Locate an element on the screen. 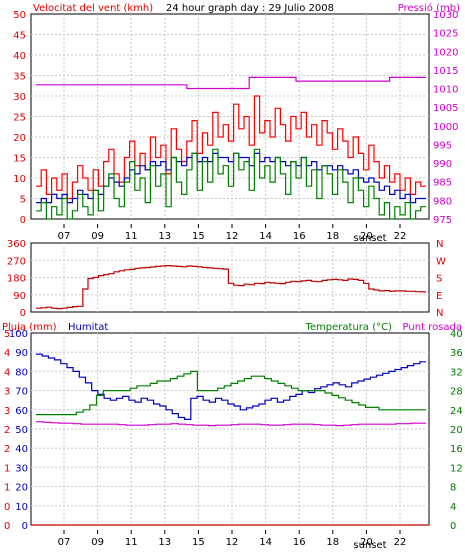  chart-title: 24 hour graph day : 29 Julio 2008 is located at coordinates (250, 8).